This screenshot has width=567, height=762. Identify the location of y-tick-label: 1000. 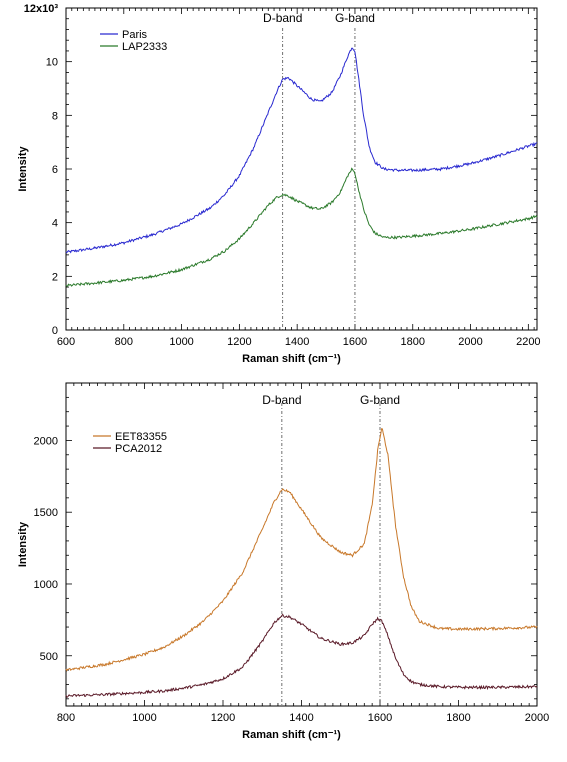
(46, 585).